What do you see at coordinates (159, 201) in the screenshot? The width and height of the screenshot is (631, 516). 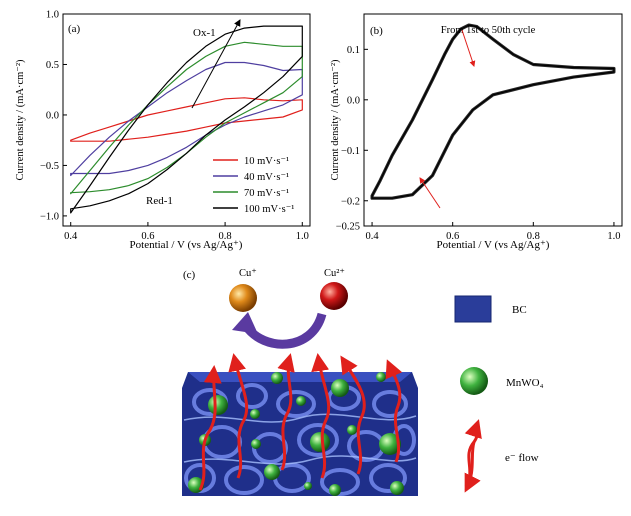 I see `annotation-red: Red-1` at bounding box center [159, 201].